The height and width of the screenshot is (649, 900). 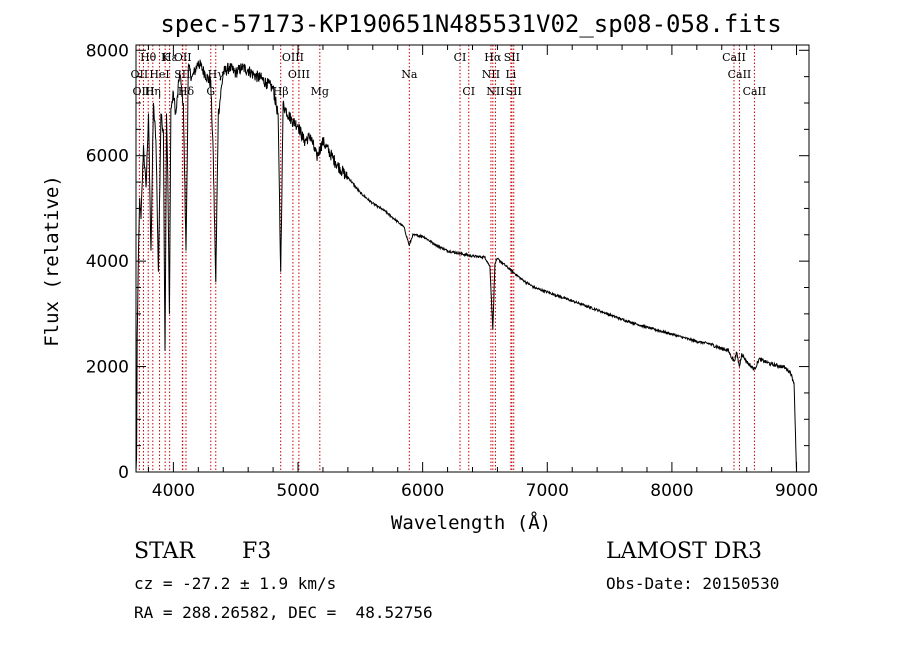 I want to click on spectral-line-label: Hθ, so click(x=148, y=57).